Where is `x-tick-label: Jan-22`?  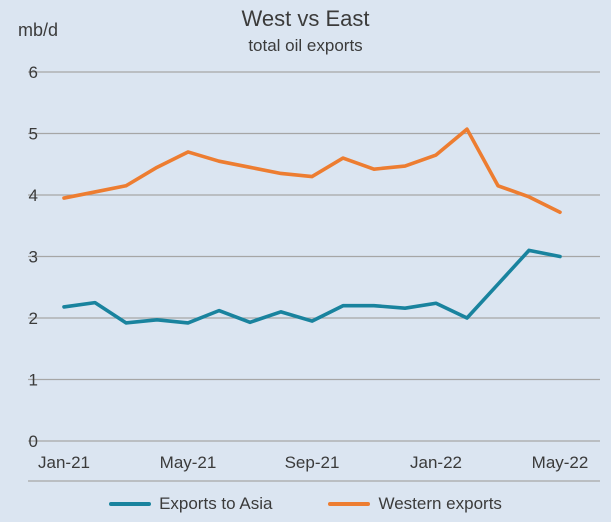
x-tick-label: Jan-22 is located at coordinates (436, 462).